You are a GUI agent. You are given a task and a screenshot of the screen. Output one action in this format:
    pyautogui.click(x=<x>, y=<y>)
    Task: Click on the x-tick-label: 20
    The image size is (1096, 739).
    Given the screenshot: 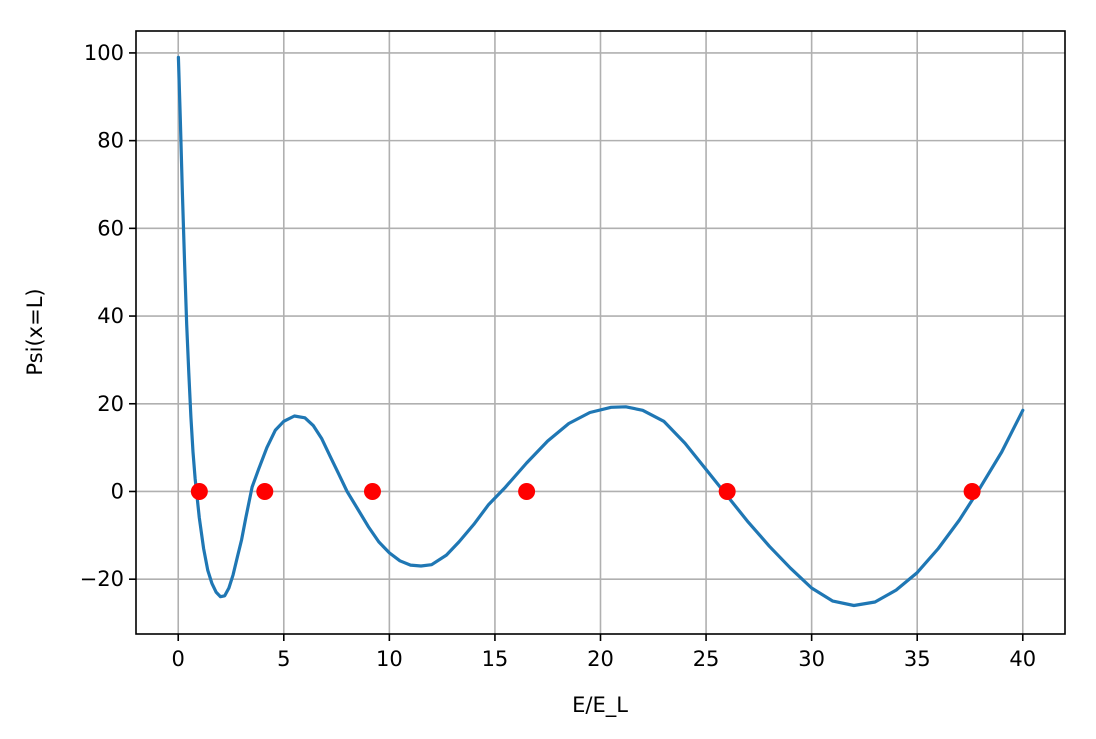 What is the action you would take?
    pyautogui.click(x=600, y=659)
    